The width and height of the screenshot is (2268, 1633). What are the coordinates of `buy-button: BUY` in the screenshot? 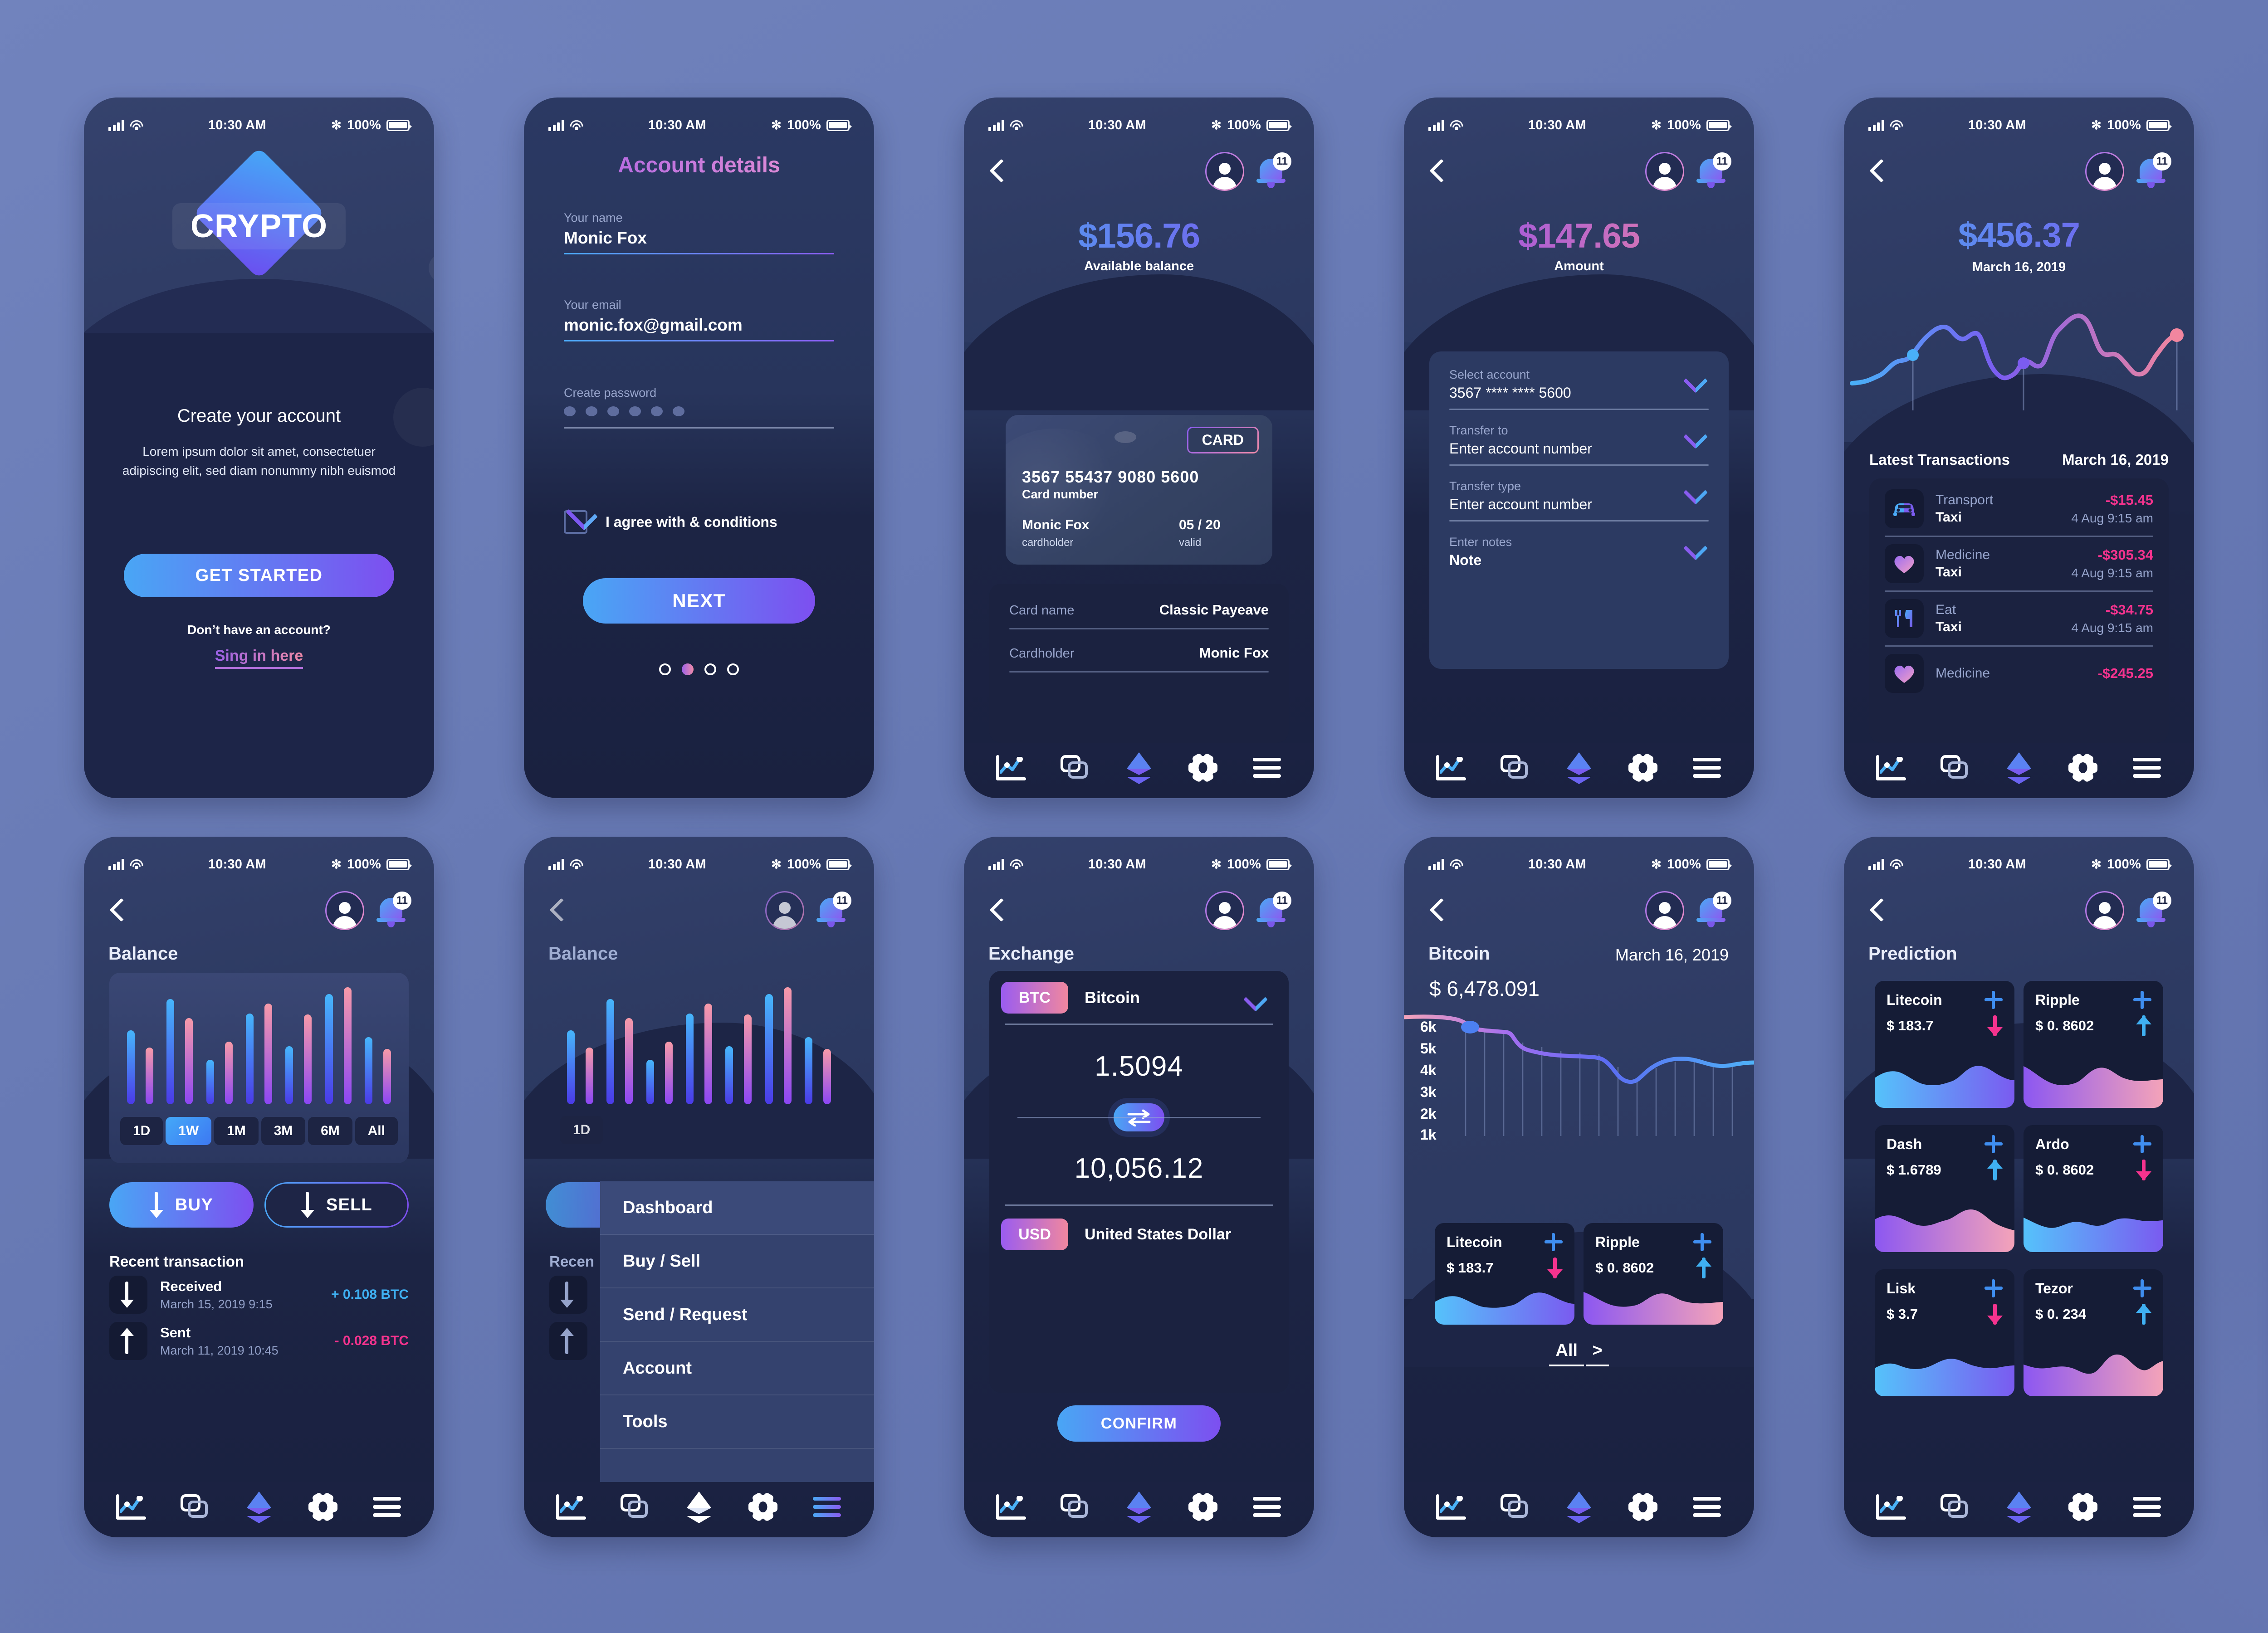 It's located at (182, 1205).